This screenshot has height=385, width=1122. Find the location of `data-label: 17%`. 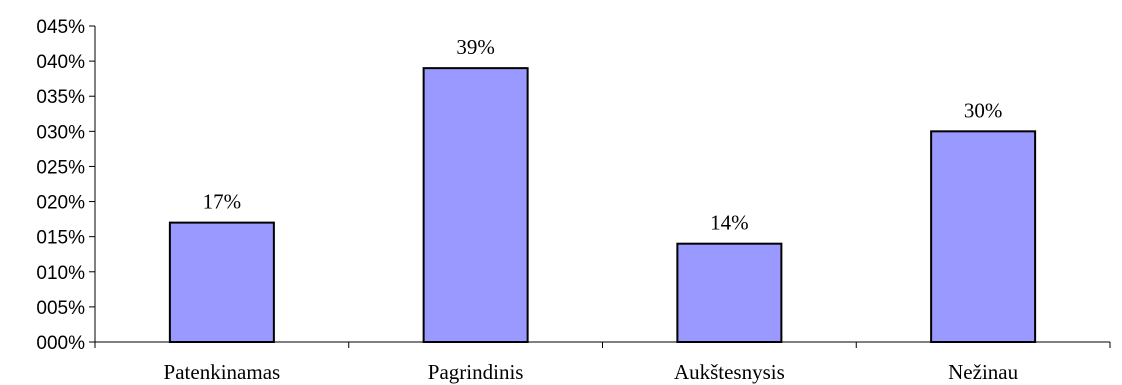

data-label: 17% is located at coordinates (222, 202).